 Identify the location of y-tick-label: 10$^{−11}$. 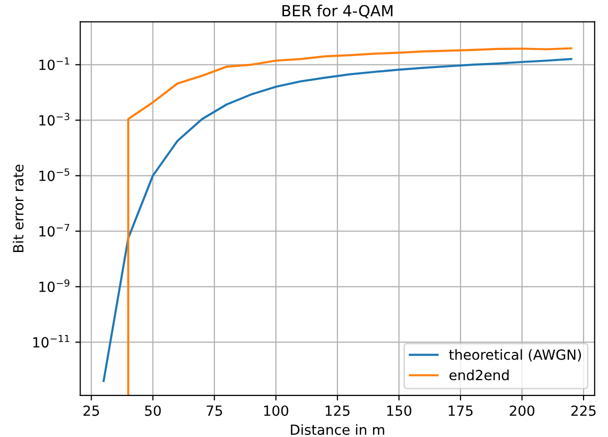
(51, 341).